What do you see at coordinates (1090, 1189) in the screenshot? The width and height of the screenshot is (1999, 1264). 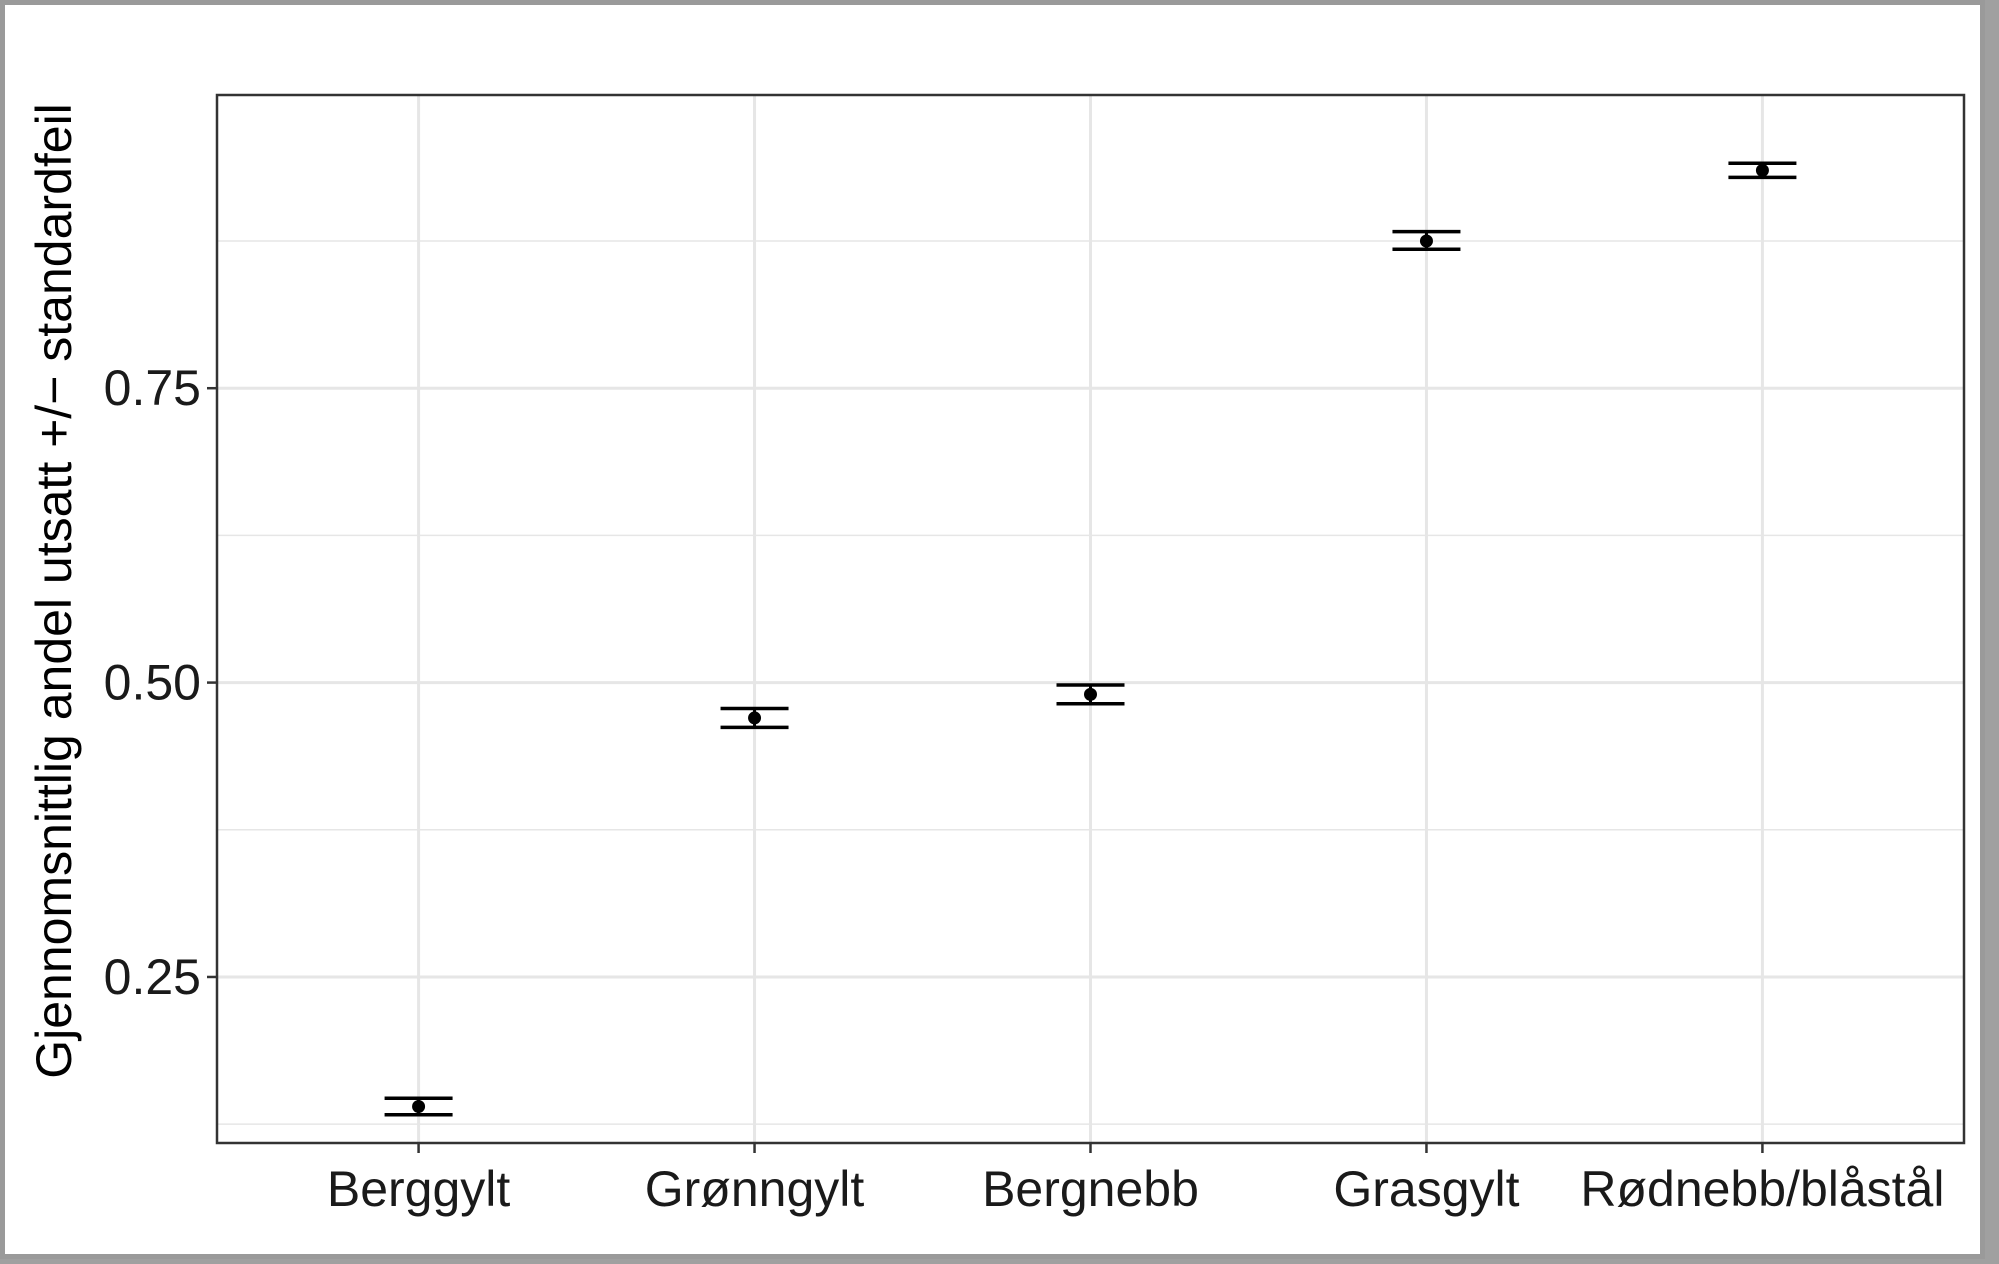 I see `x-tick-label: Bergnebb` at bounding box center [1090, 1189].